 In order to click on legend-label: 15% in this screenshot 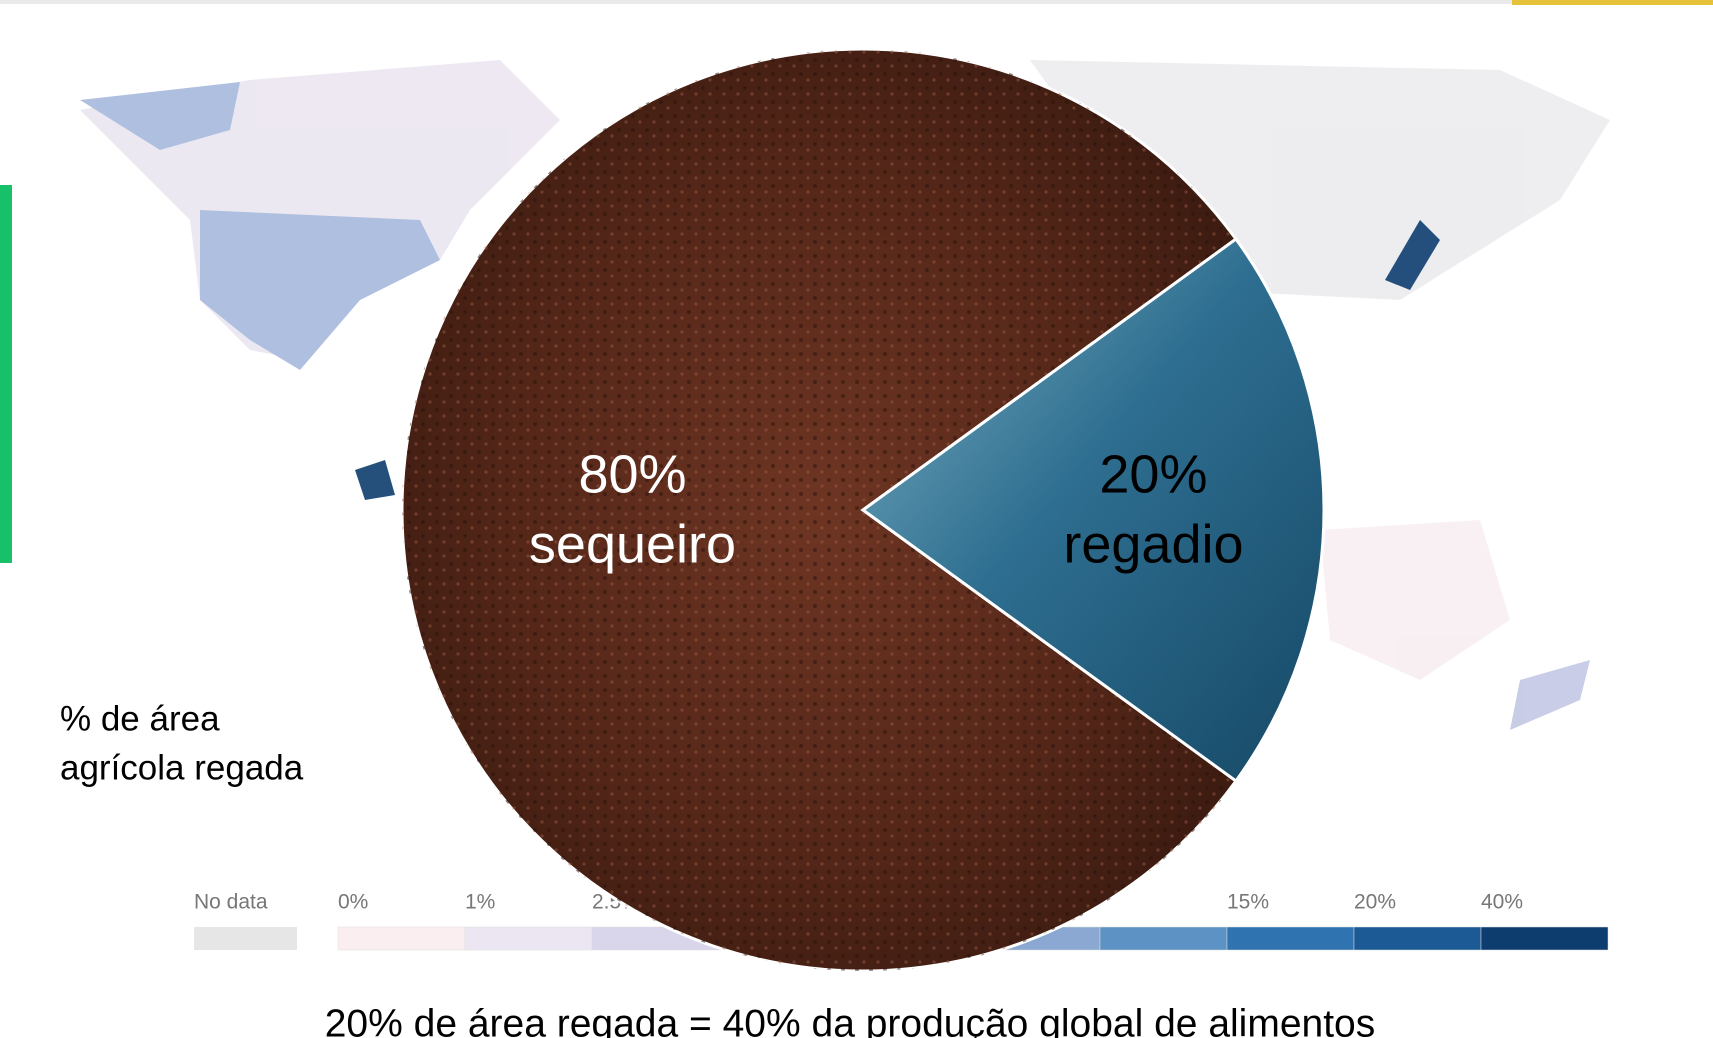, I will do `click(1248, 902)`.